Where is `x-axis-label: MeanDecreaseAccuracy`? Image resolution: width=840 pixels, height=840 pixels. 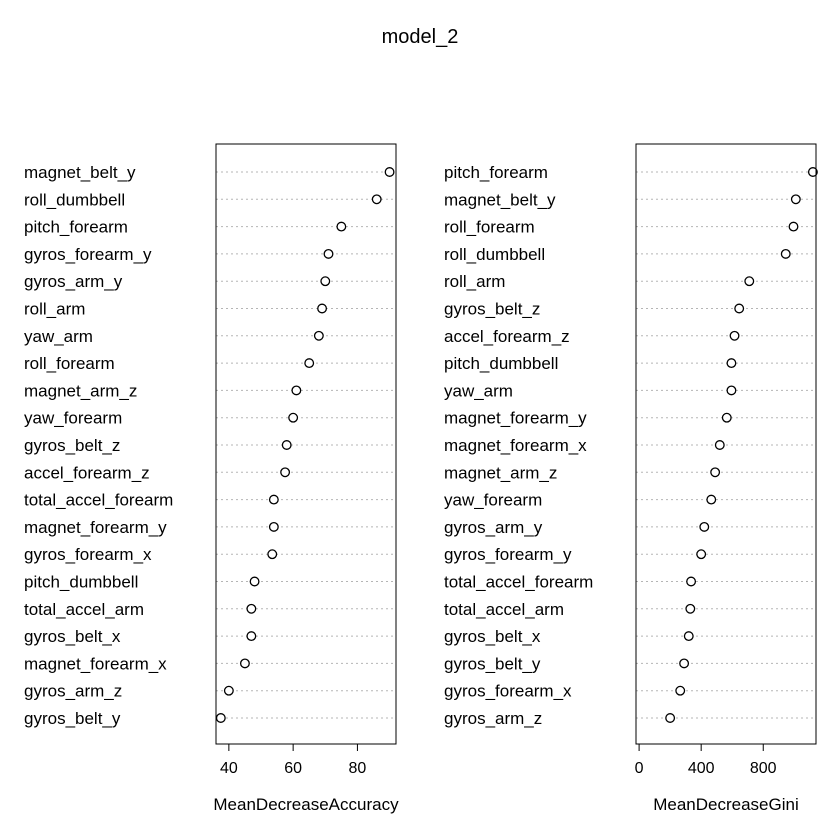
x-axis-label: MeanDecreaseAccuracy is located at coordinates (306, 804).